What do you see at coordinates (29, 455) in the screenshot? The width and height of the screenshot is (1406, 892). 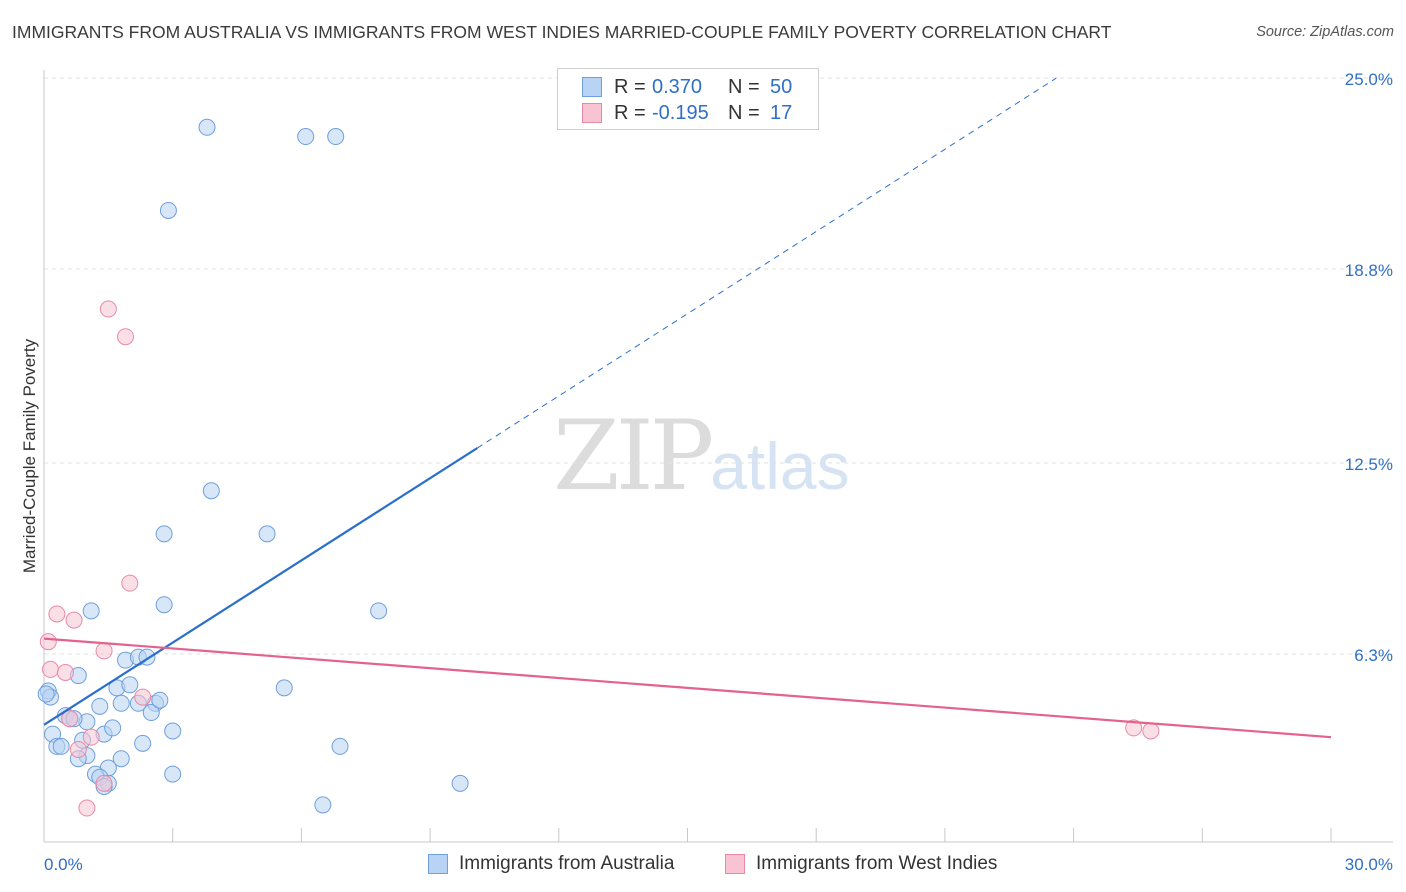 I see `y-axis-label: Married-Couple Family Poverty` at bounding box center [29, 455].